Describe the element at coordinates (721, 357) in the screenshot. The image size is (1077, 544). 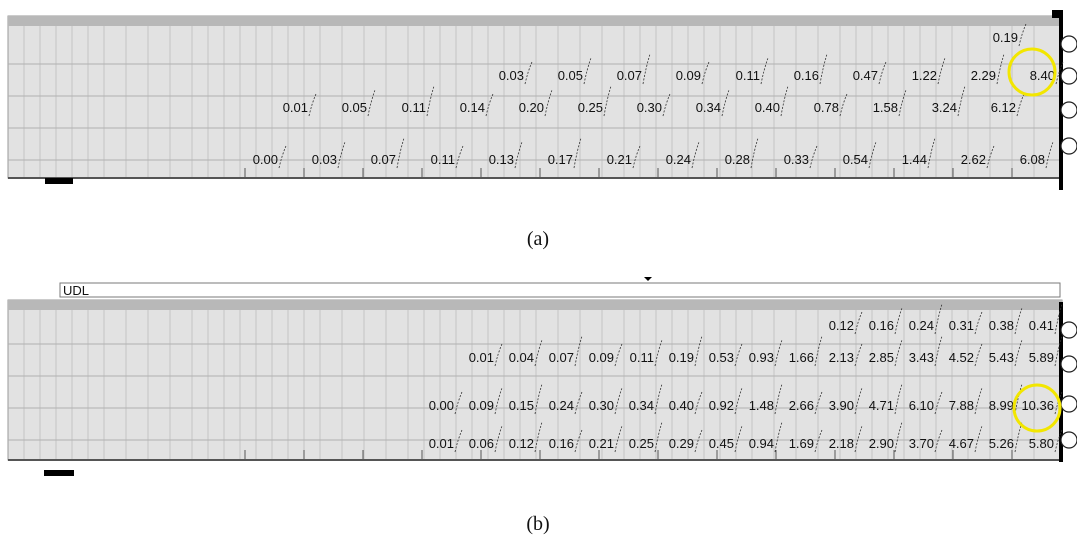
I see `crack-width-label: 0.53` at that location.